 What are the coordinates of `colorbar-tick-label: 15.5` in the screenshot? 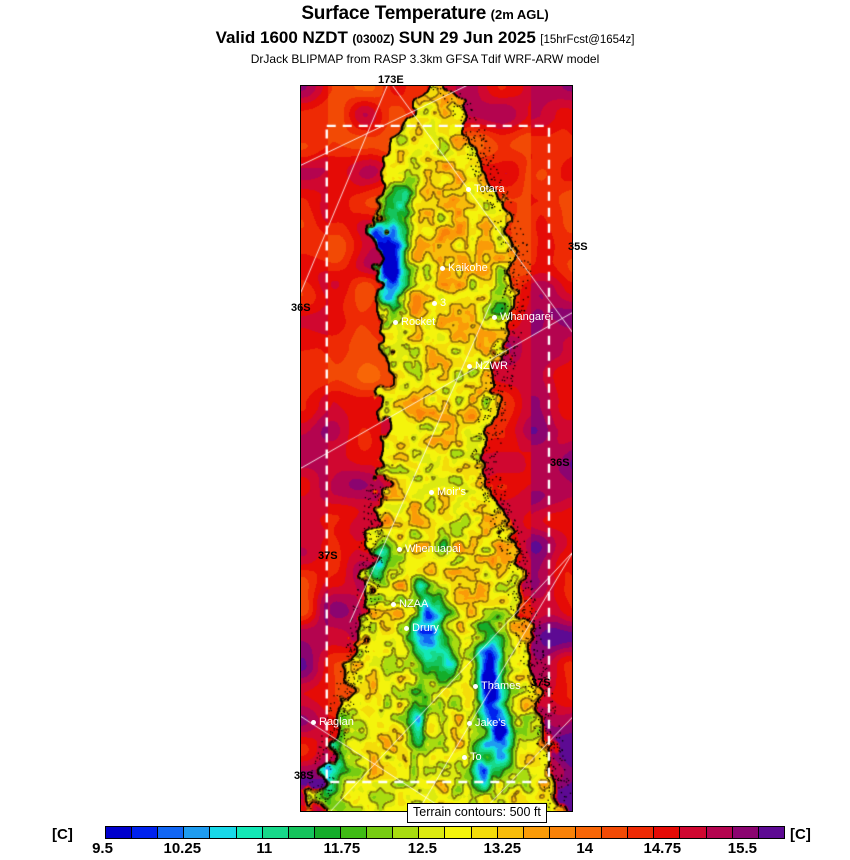 It's located at (742, 848).